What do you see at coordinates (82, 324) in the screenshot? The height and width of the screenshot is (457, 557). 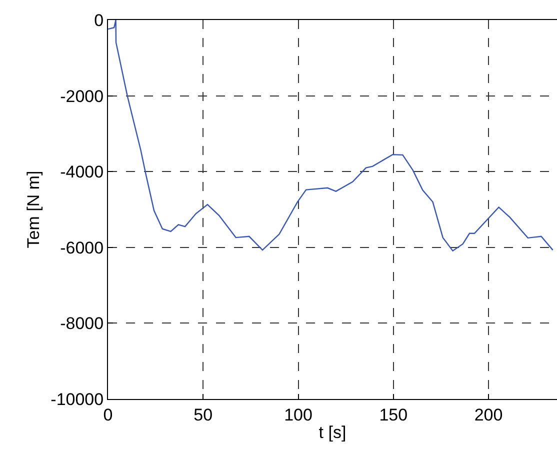 I see `y-tick-label: -8000` at bounding box center [82, 324].